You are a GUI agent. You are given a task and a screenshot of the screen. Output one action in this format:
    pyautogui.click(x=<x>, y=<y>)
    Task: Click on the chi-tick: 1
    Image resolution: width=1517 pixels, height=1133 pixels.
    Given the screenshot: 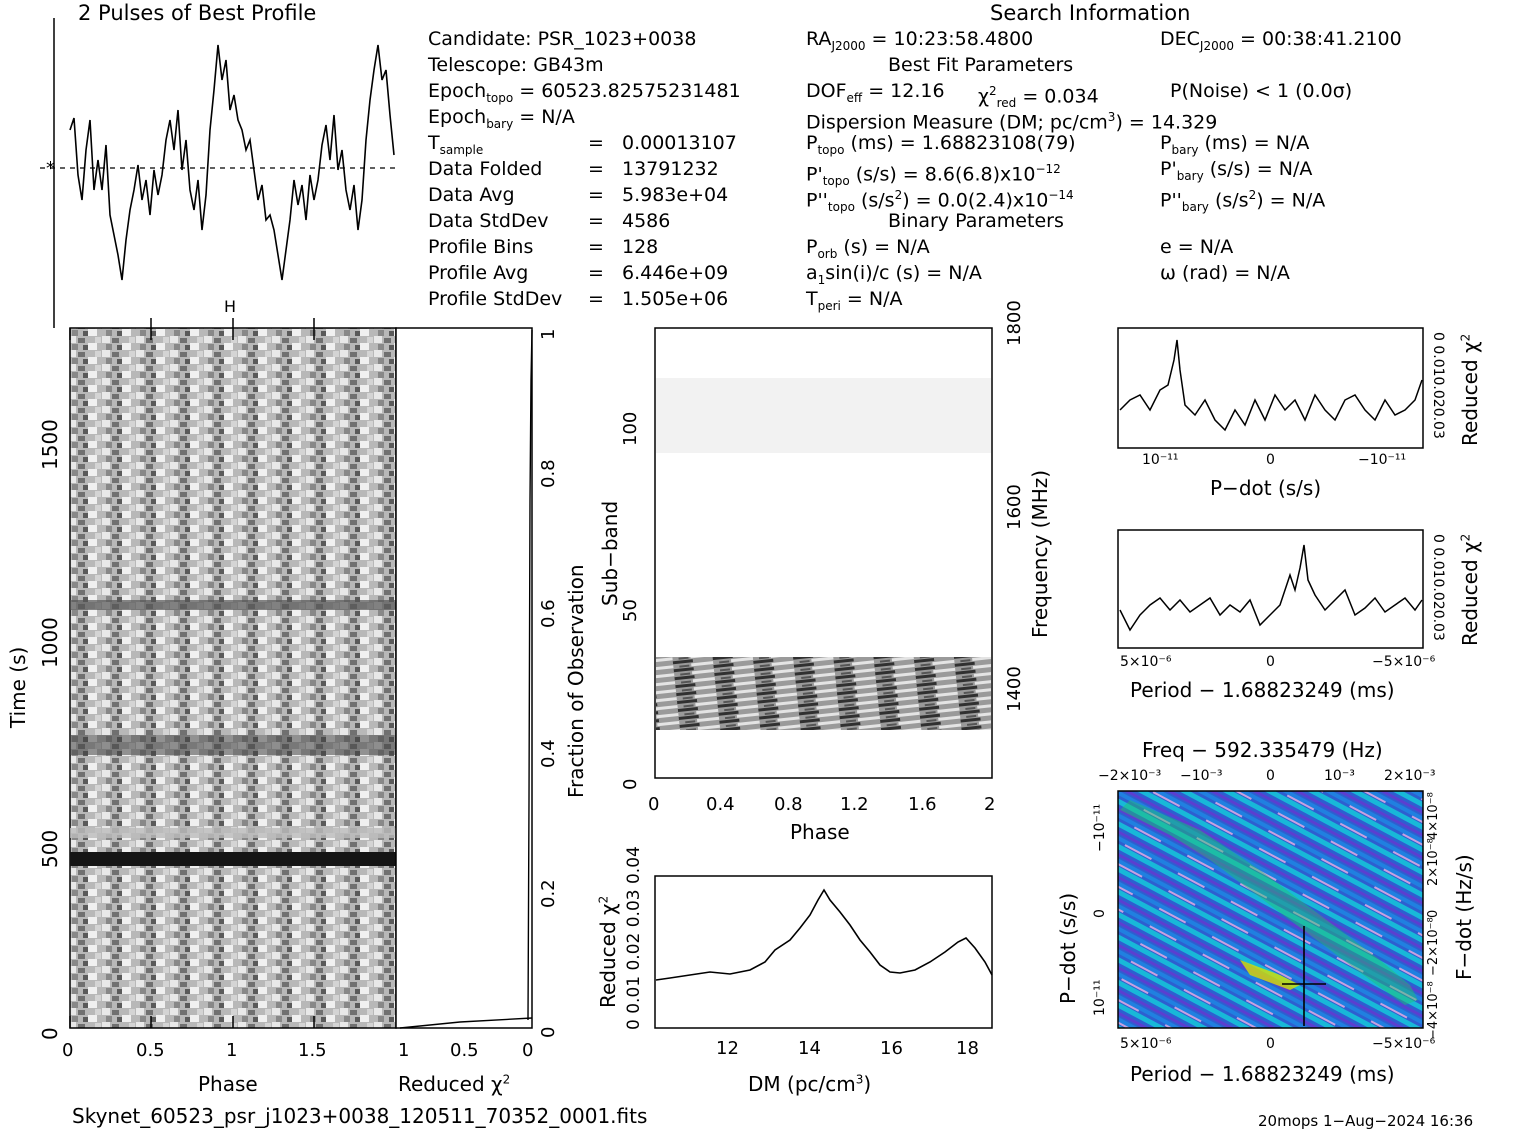 What is the action you would take?
    pyautogui.click(x=404, y=1050)
    